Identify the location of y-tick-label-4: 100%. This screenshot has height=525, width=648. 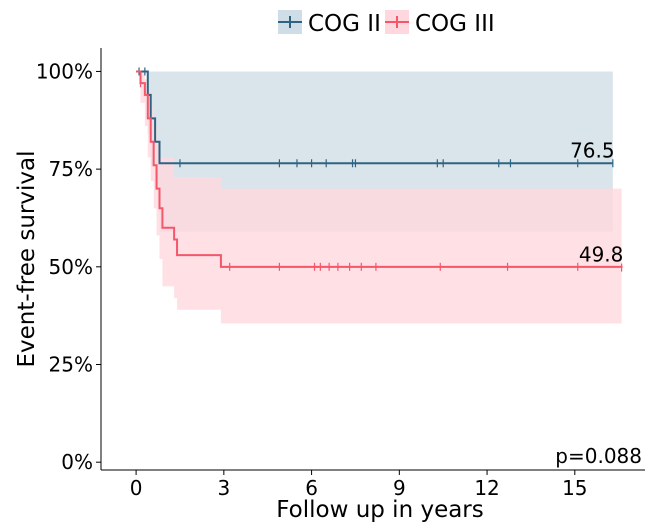
(64, 71).